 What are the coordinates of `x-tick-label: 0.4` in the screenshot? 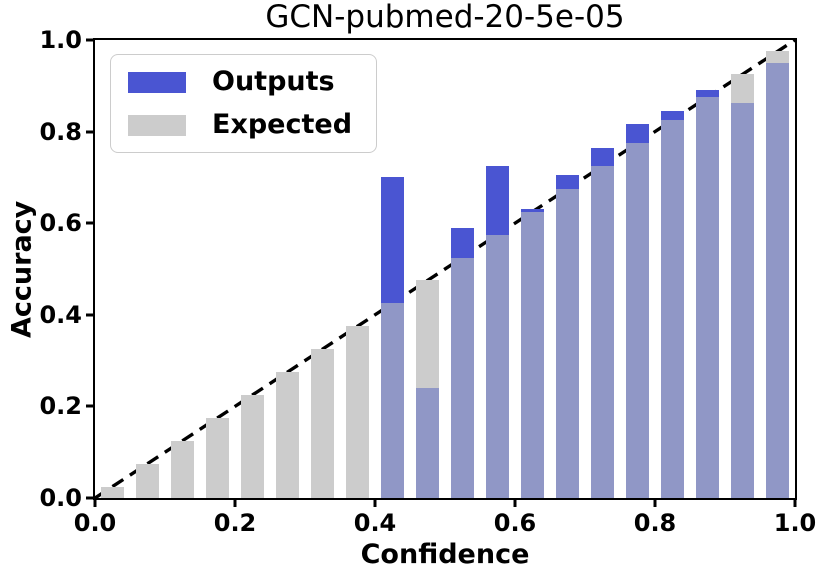 It's located at (375, 523).